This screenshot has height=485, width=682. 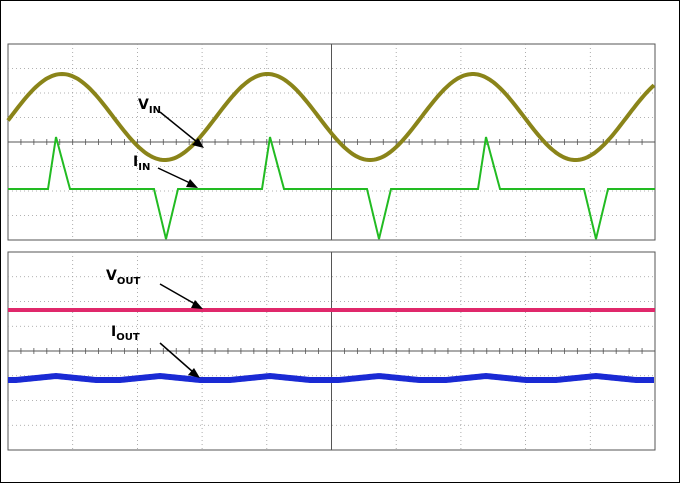 What do you see at coordinates (125, 333) in the screenshot?
I see `iout-label: IOUT` at bounding box center [125, 333].